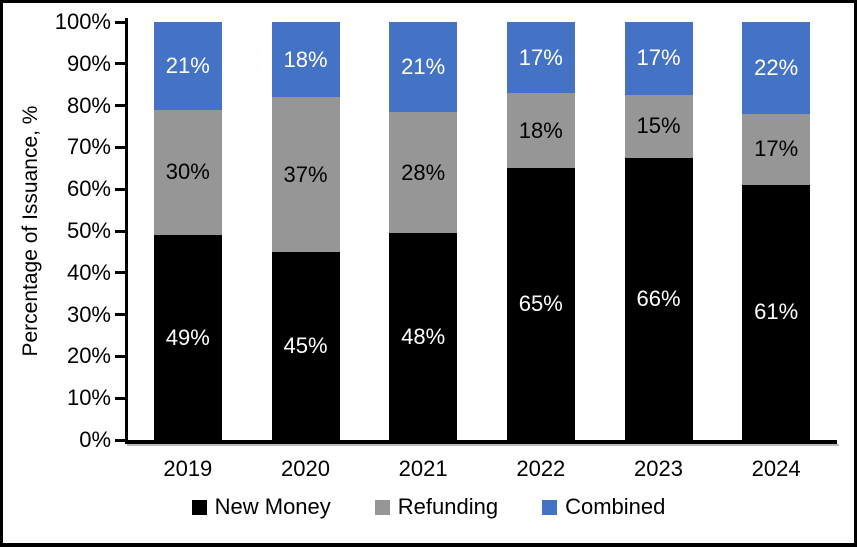 This screenshot has width=857, height=547. I want to click on bar-segment-new-money: 65%, so click(540, 304).